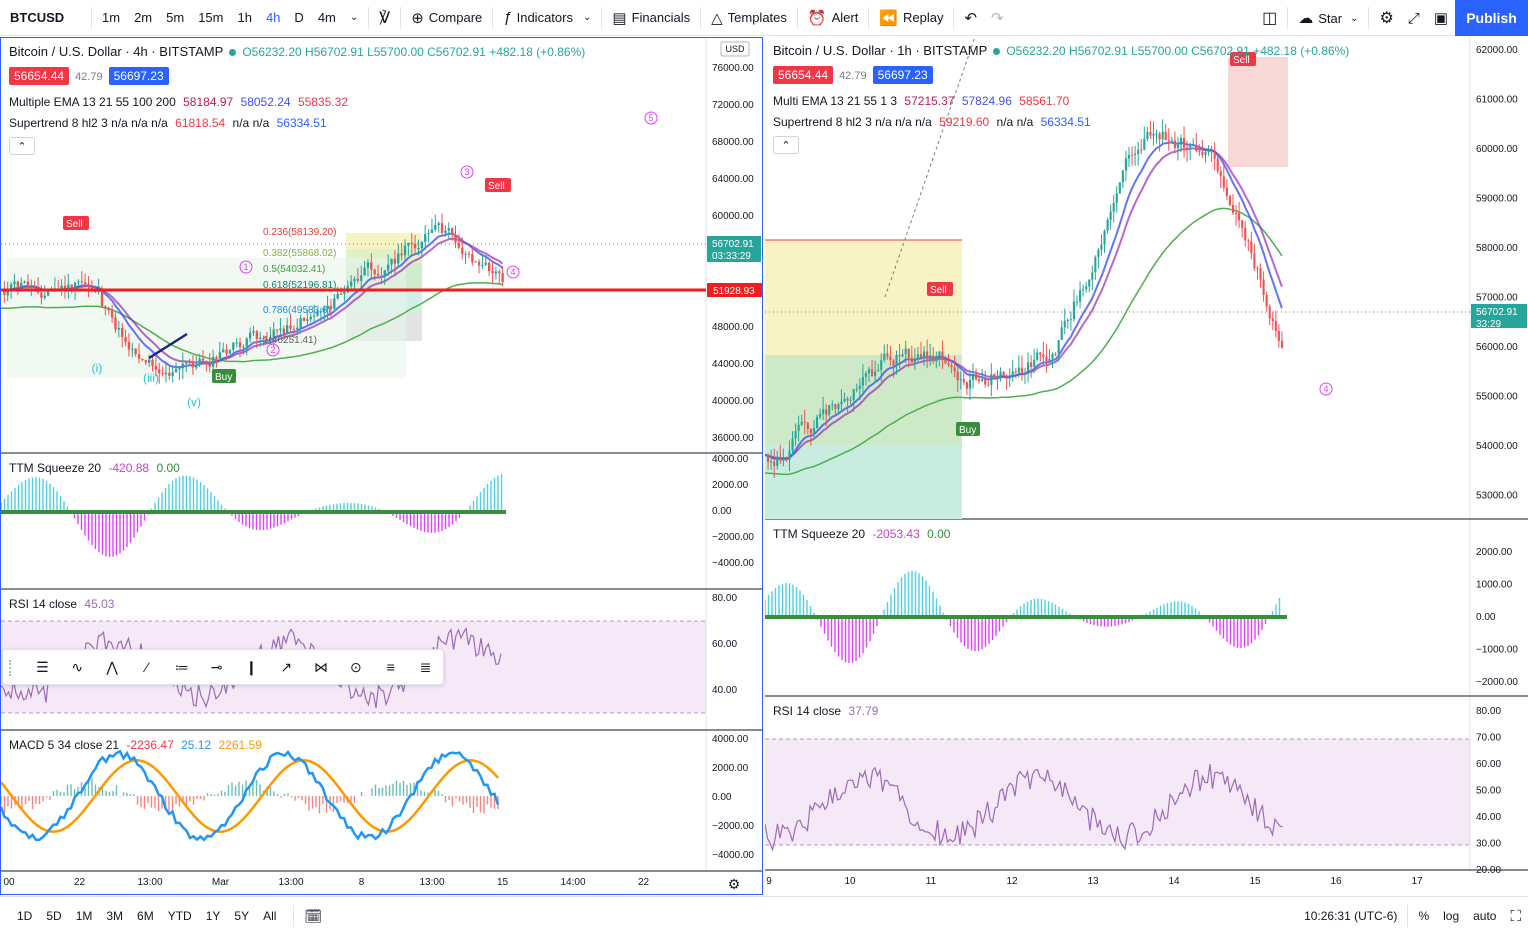  I want to click on interval-4m: 4m, so click(326, 17).